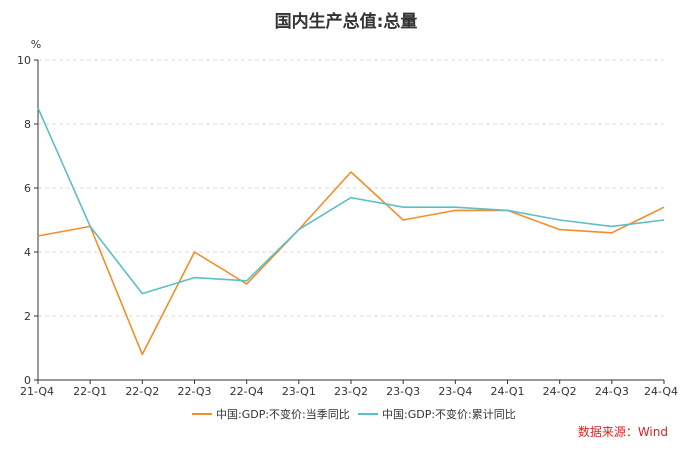 The width and height of the screenshot is (692, 450). Describe the element at coordinates (507, 391) in the screenshot. I see `x-tick-label: 24-Q1` at that location.